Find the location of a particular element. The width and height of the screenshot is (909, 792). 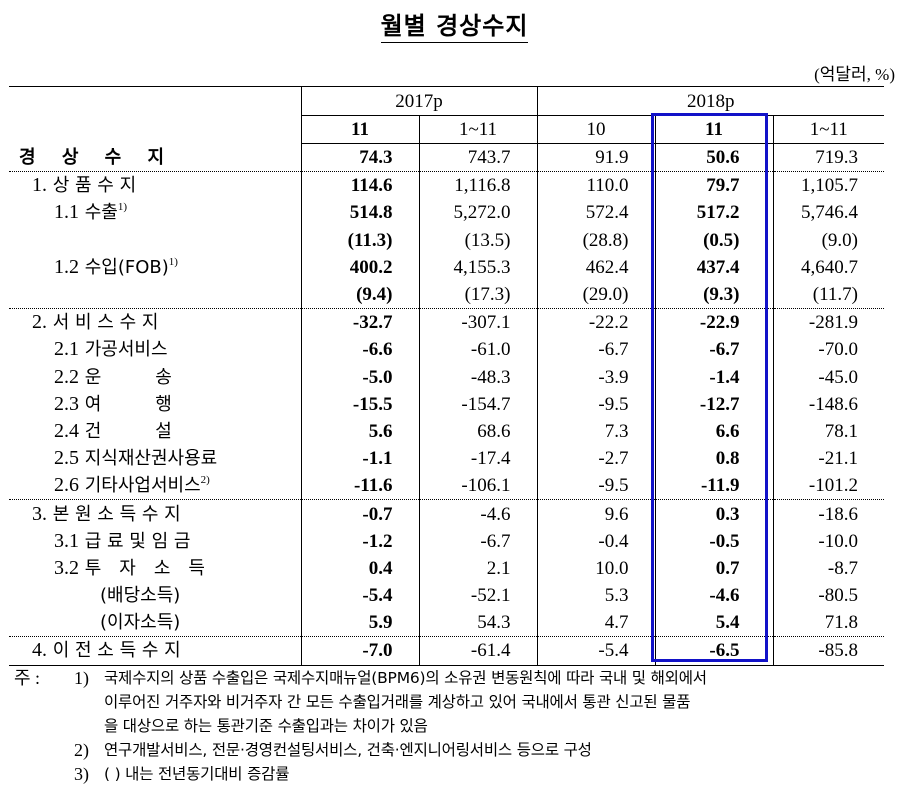

row-label: 3.1 급 료 및 임 금 is located at coordinates (155, 541).